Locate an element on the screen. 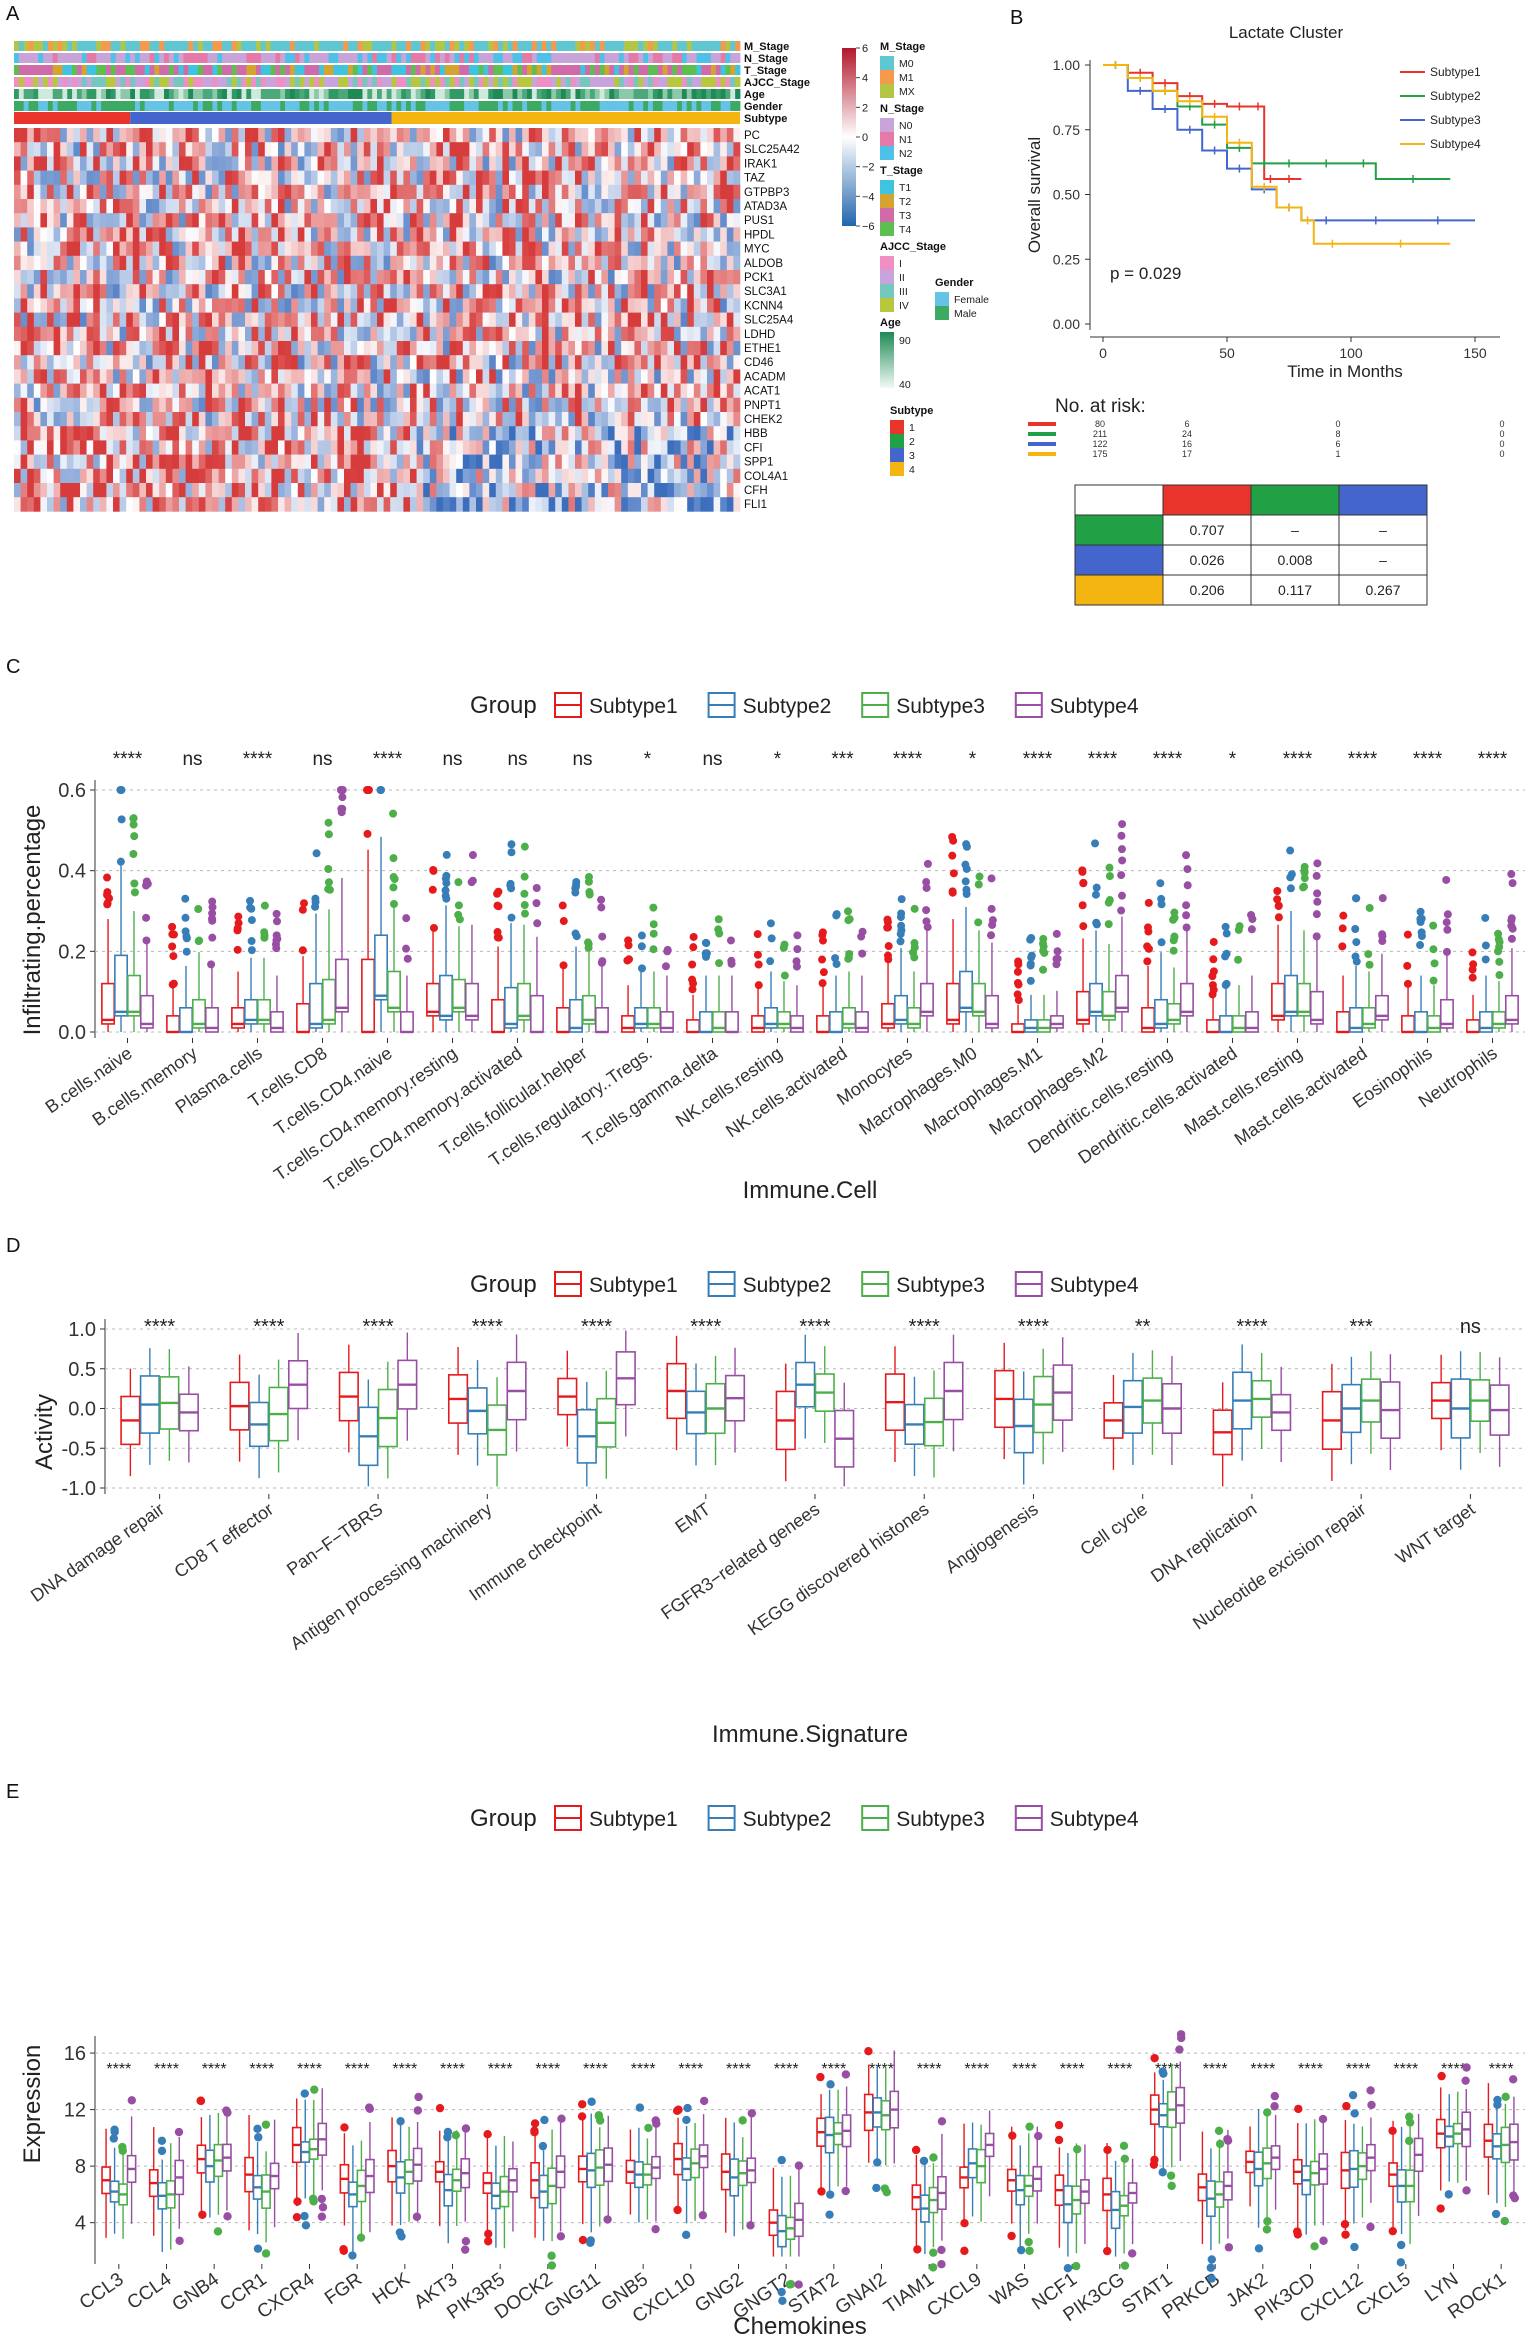 The image size is (1535, 2339). colorbar-tick-label: 0 is located at coordinates (865, 138).